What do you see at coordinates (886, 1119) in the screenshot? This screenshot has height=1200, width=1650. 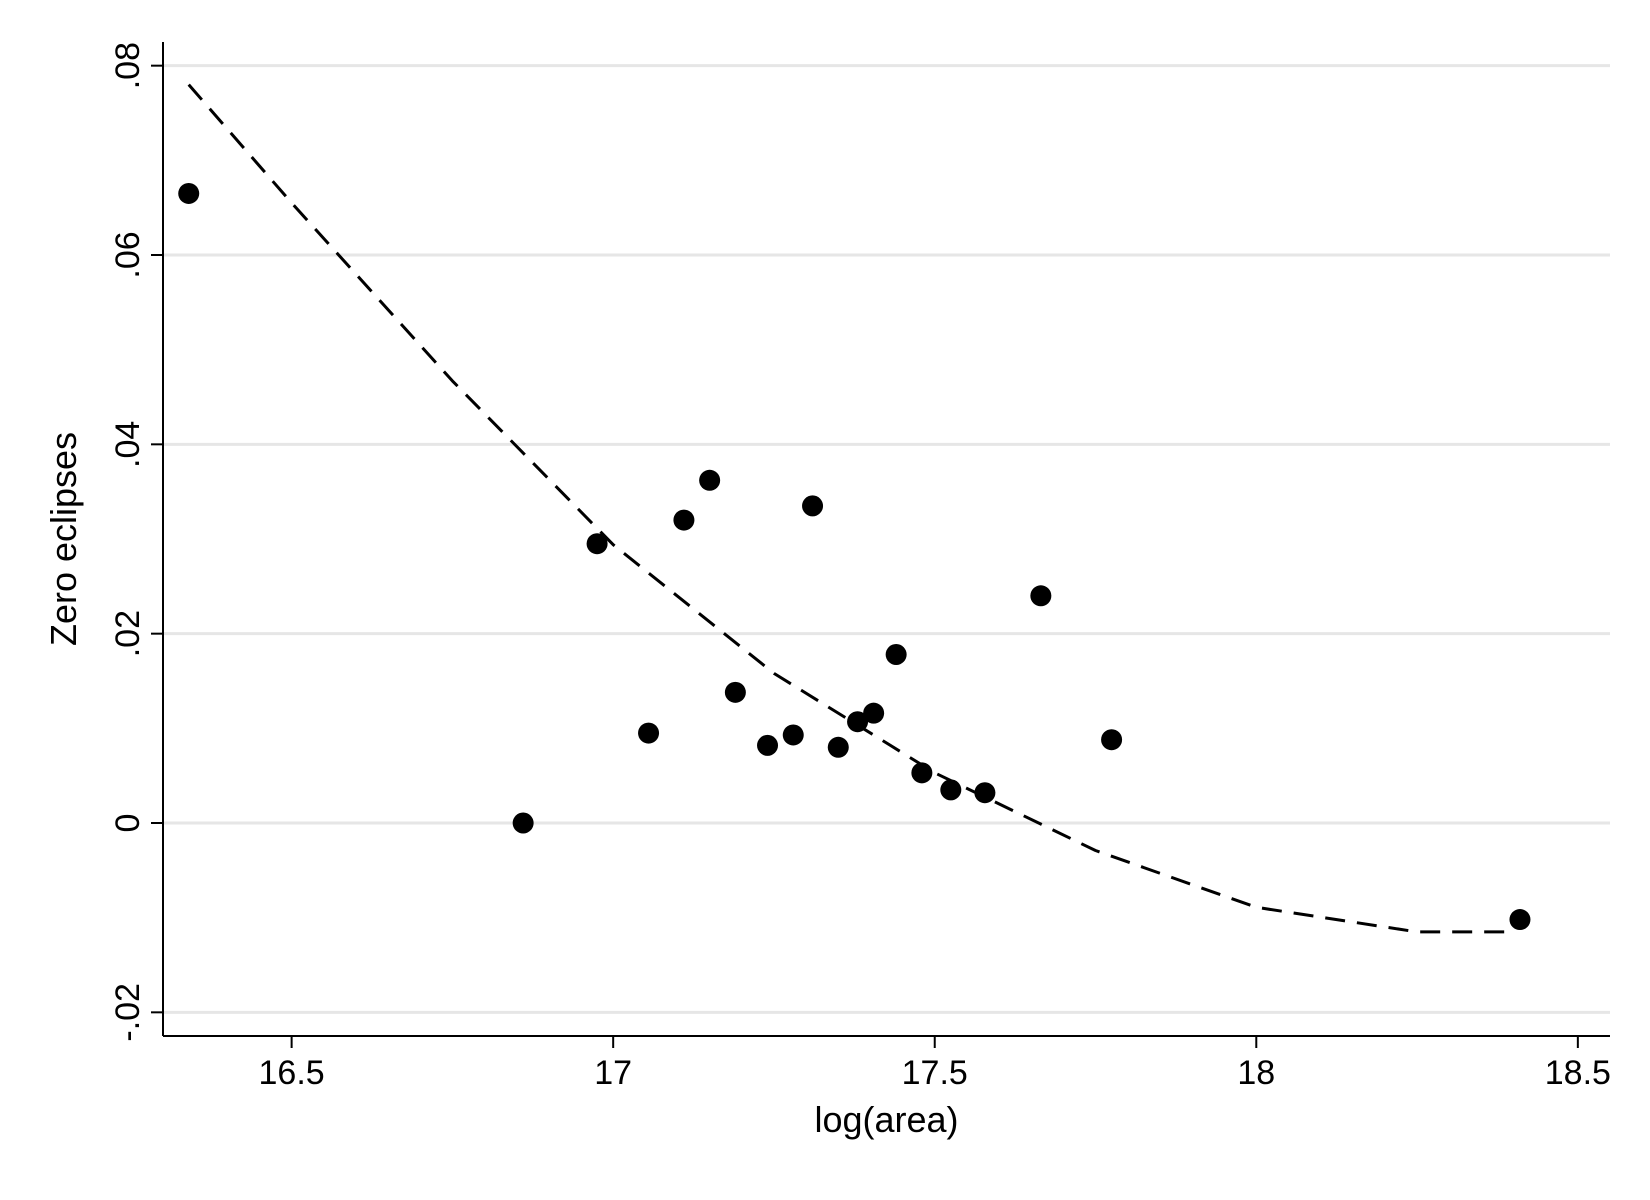 I see `x-axis-title: log(area)` at bounding box center [886, 1119].